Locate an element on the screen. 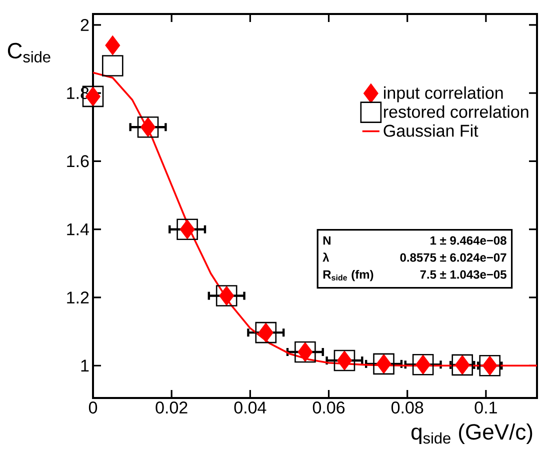 The height and width of the screenshot is (469, 540). x-tick-label: 0.08 is located at coordinates (407, 408).